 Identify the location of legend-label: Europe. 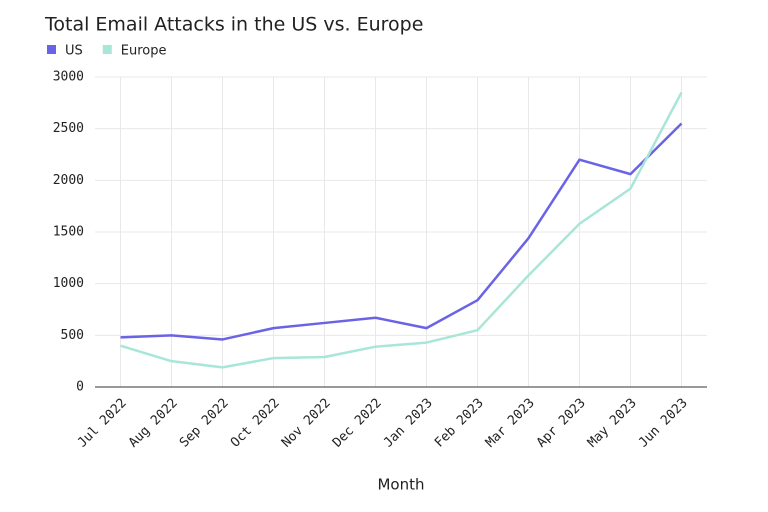
(144, 51).